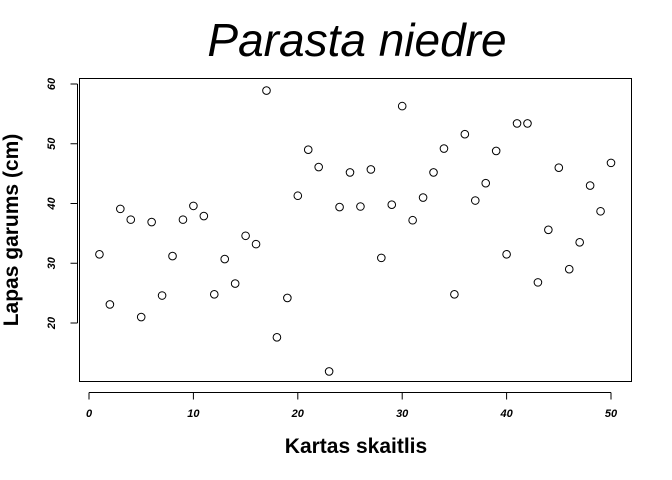 The image size is (672, 480). I want to click on y-tick-label: 50, so click(52, 143).